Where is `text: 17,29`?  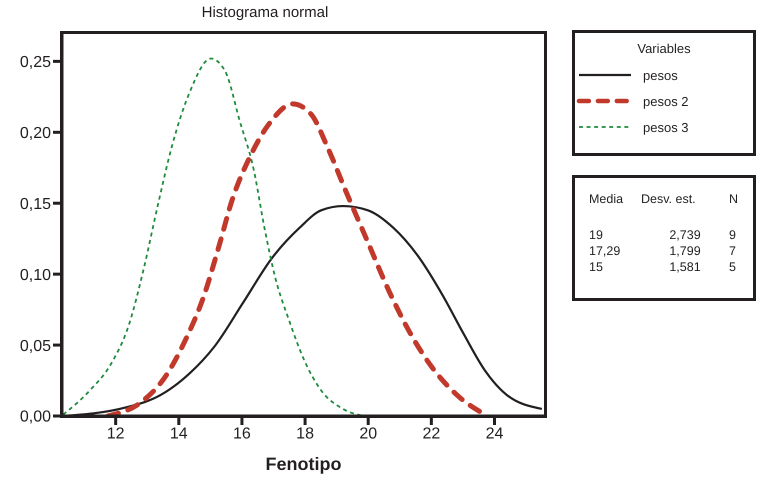 text: 17,29 is located at coordinates (605, 251).